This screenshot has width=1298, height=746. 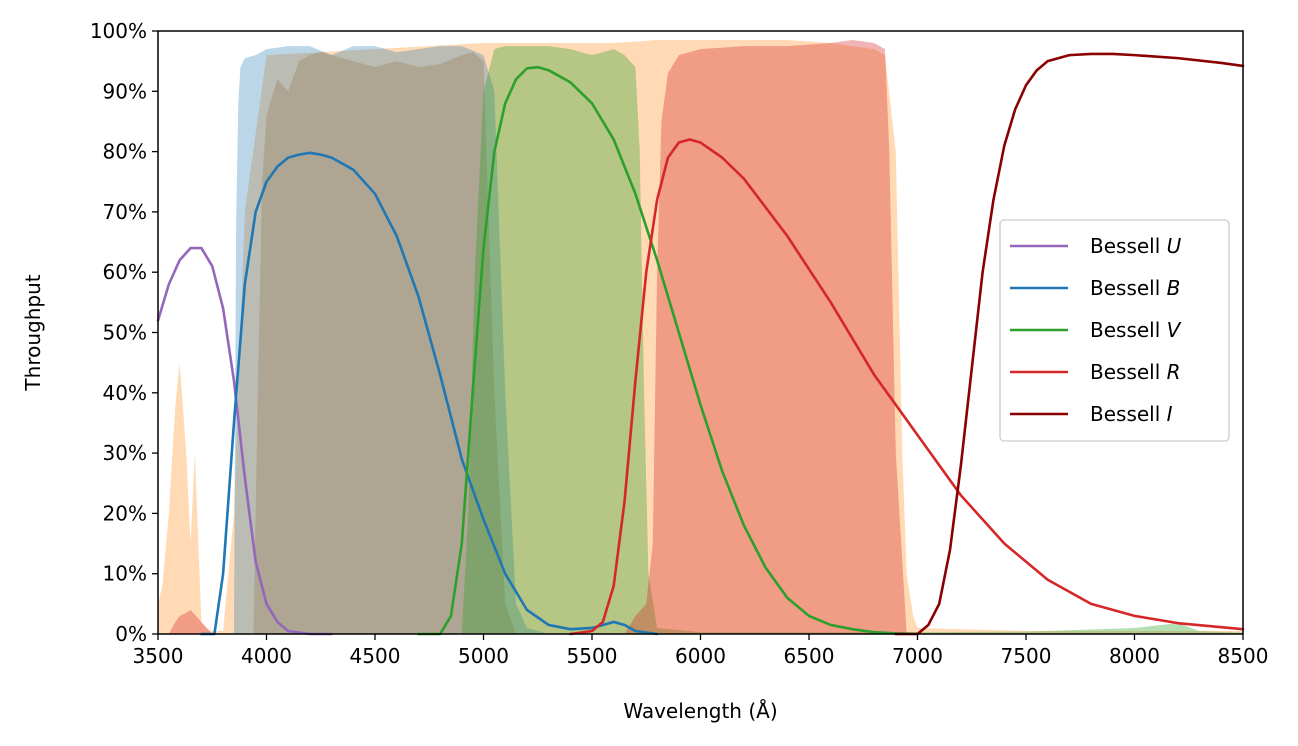 What do you see at coordinates (700, 656) in the screenshot?
I see `x-tick-label: 6000` at bounding box center [700, 656].